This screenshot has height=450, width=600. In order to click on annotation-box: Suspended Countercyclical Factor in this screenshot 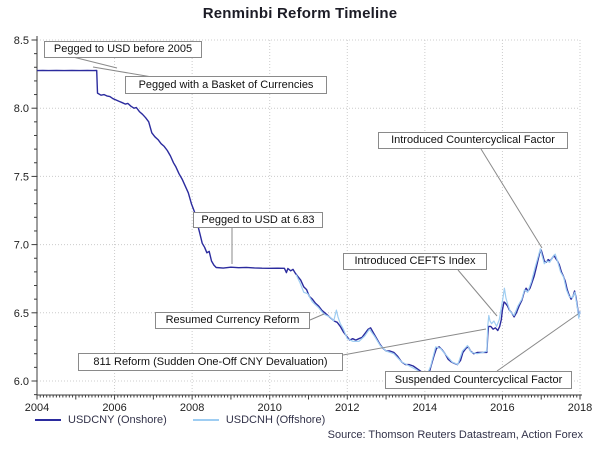, I will do `click(478, 380)`.